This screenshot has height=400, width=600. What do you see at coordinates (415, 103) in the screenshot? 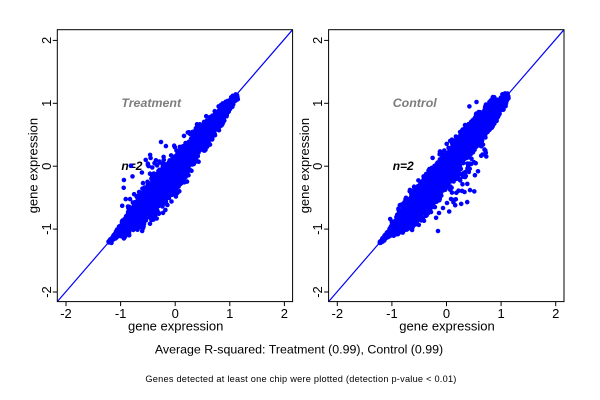
I see `svg-text: Control` at bounding box center [415, 103].